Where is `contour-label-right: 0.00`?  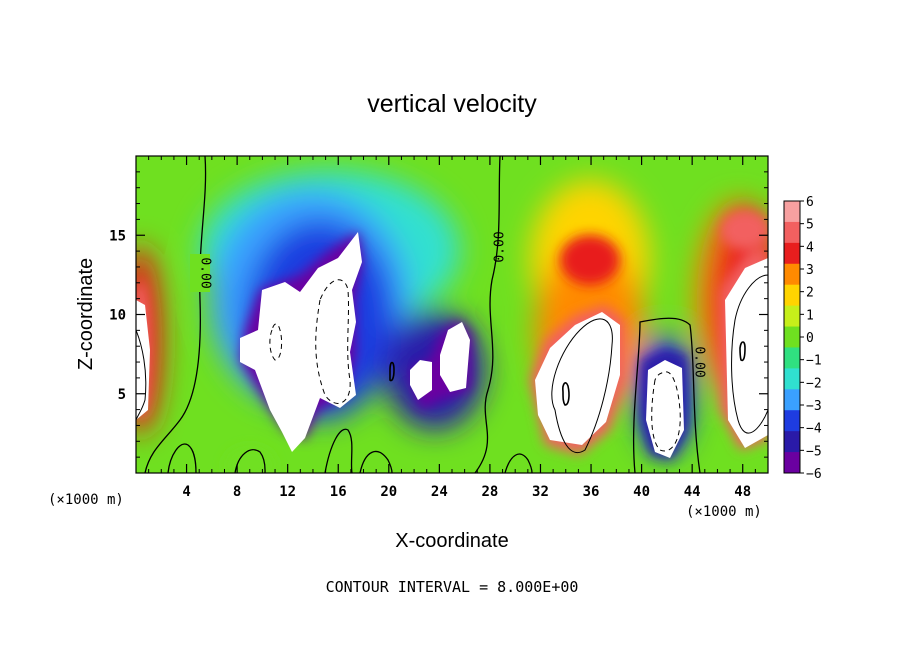
contour-label-right: 0.00 is located at coordinates (699, 361).